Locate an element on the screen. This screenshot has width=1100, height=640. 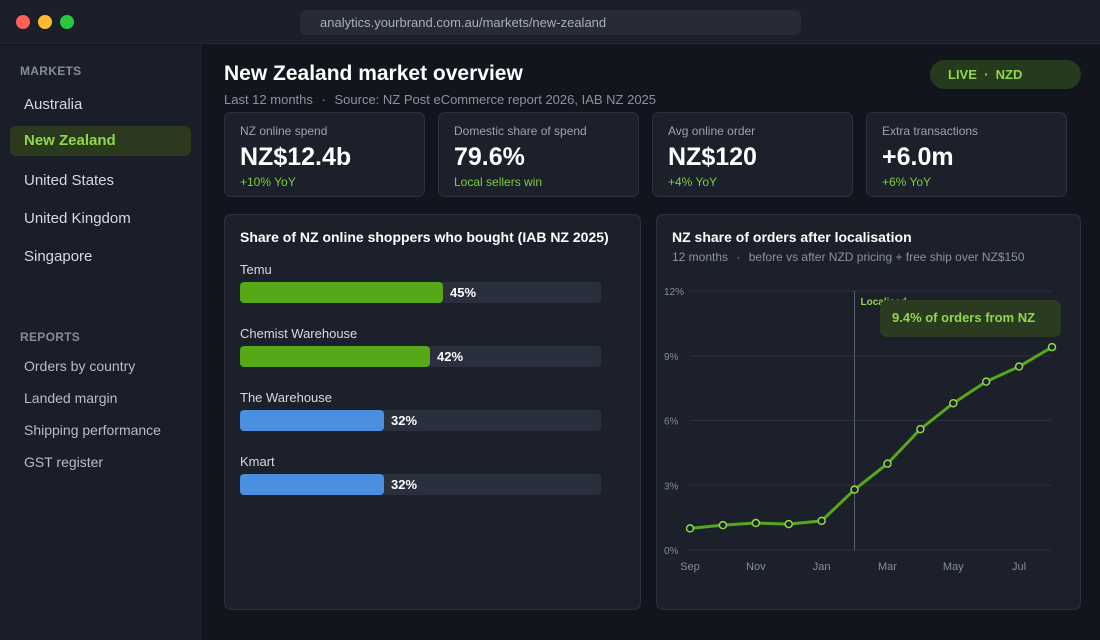
kpi-delta: +4% YoY is located at coordinates (693, 182).